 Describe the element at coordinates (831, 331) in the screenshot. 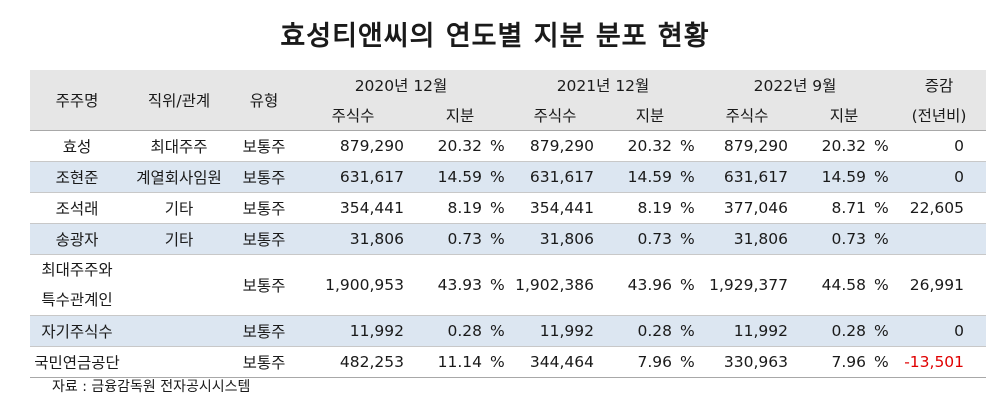

I see `stake-2022: 0.28` at that location.